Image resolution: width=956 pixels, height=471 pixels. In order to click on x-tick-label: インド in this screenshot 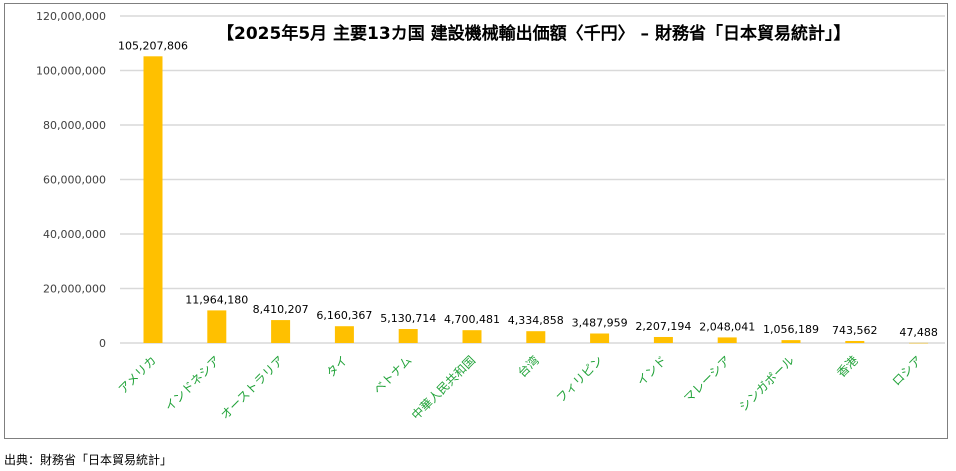, I will do `click(651, 370)`.